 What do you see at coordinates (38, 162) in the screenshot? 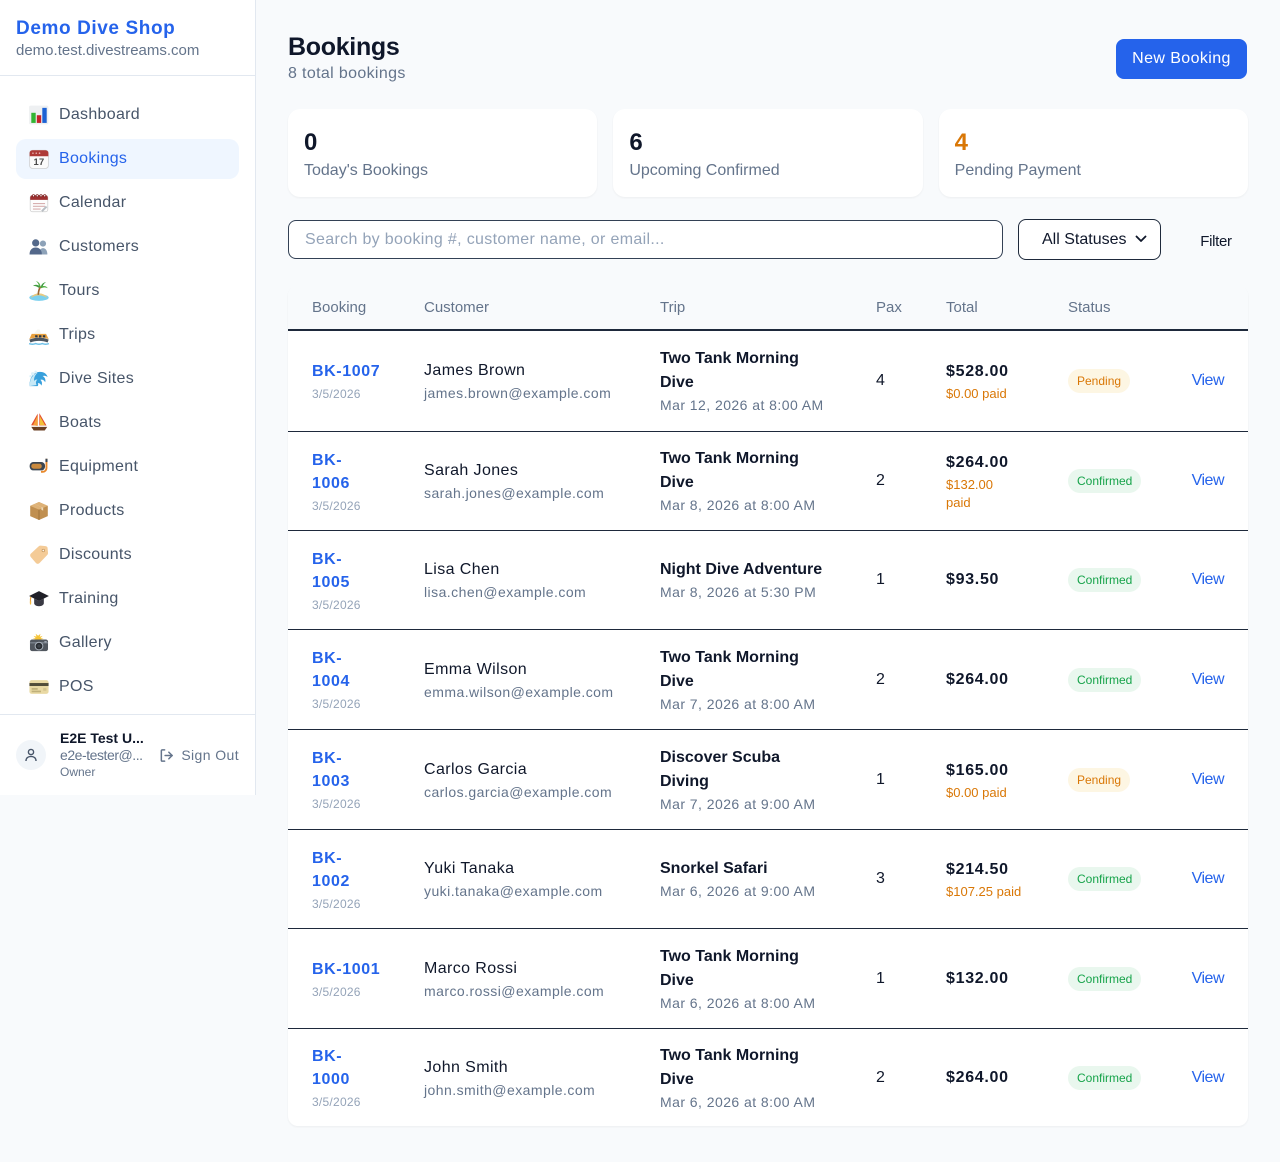
I see `svg-text: 17` at bounding box center [38, 162].